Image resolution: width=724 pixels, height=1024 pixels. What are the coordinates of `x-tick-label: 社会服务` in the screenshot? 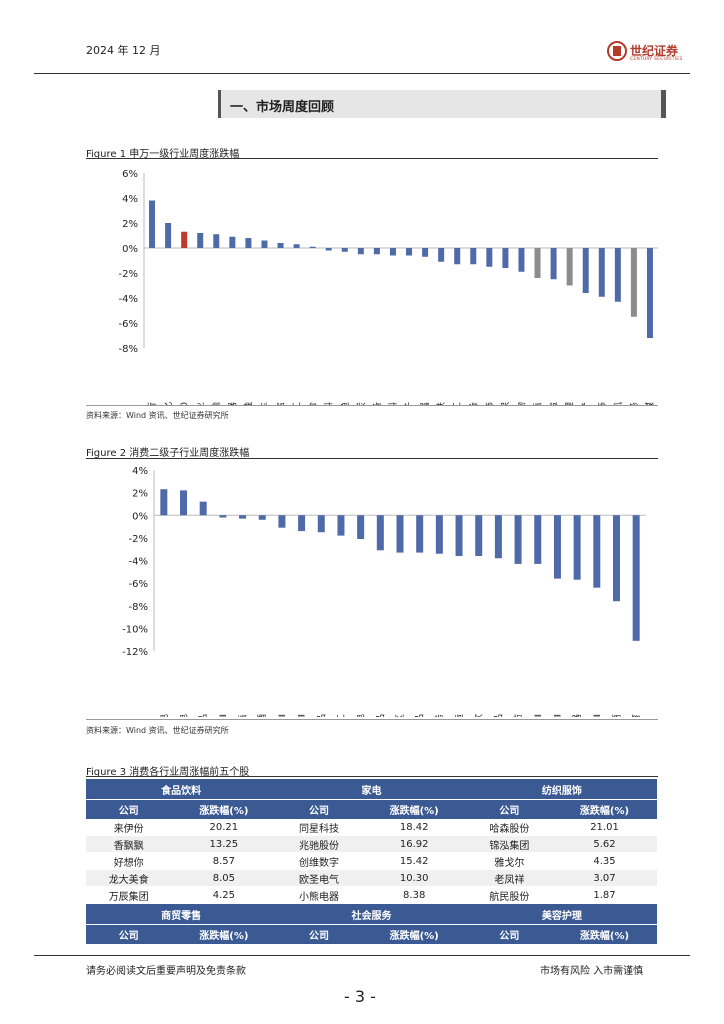 It's located at (634, 403).